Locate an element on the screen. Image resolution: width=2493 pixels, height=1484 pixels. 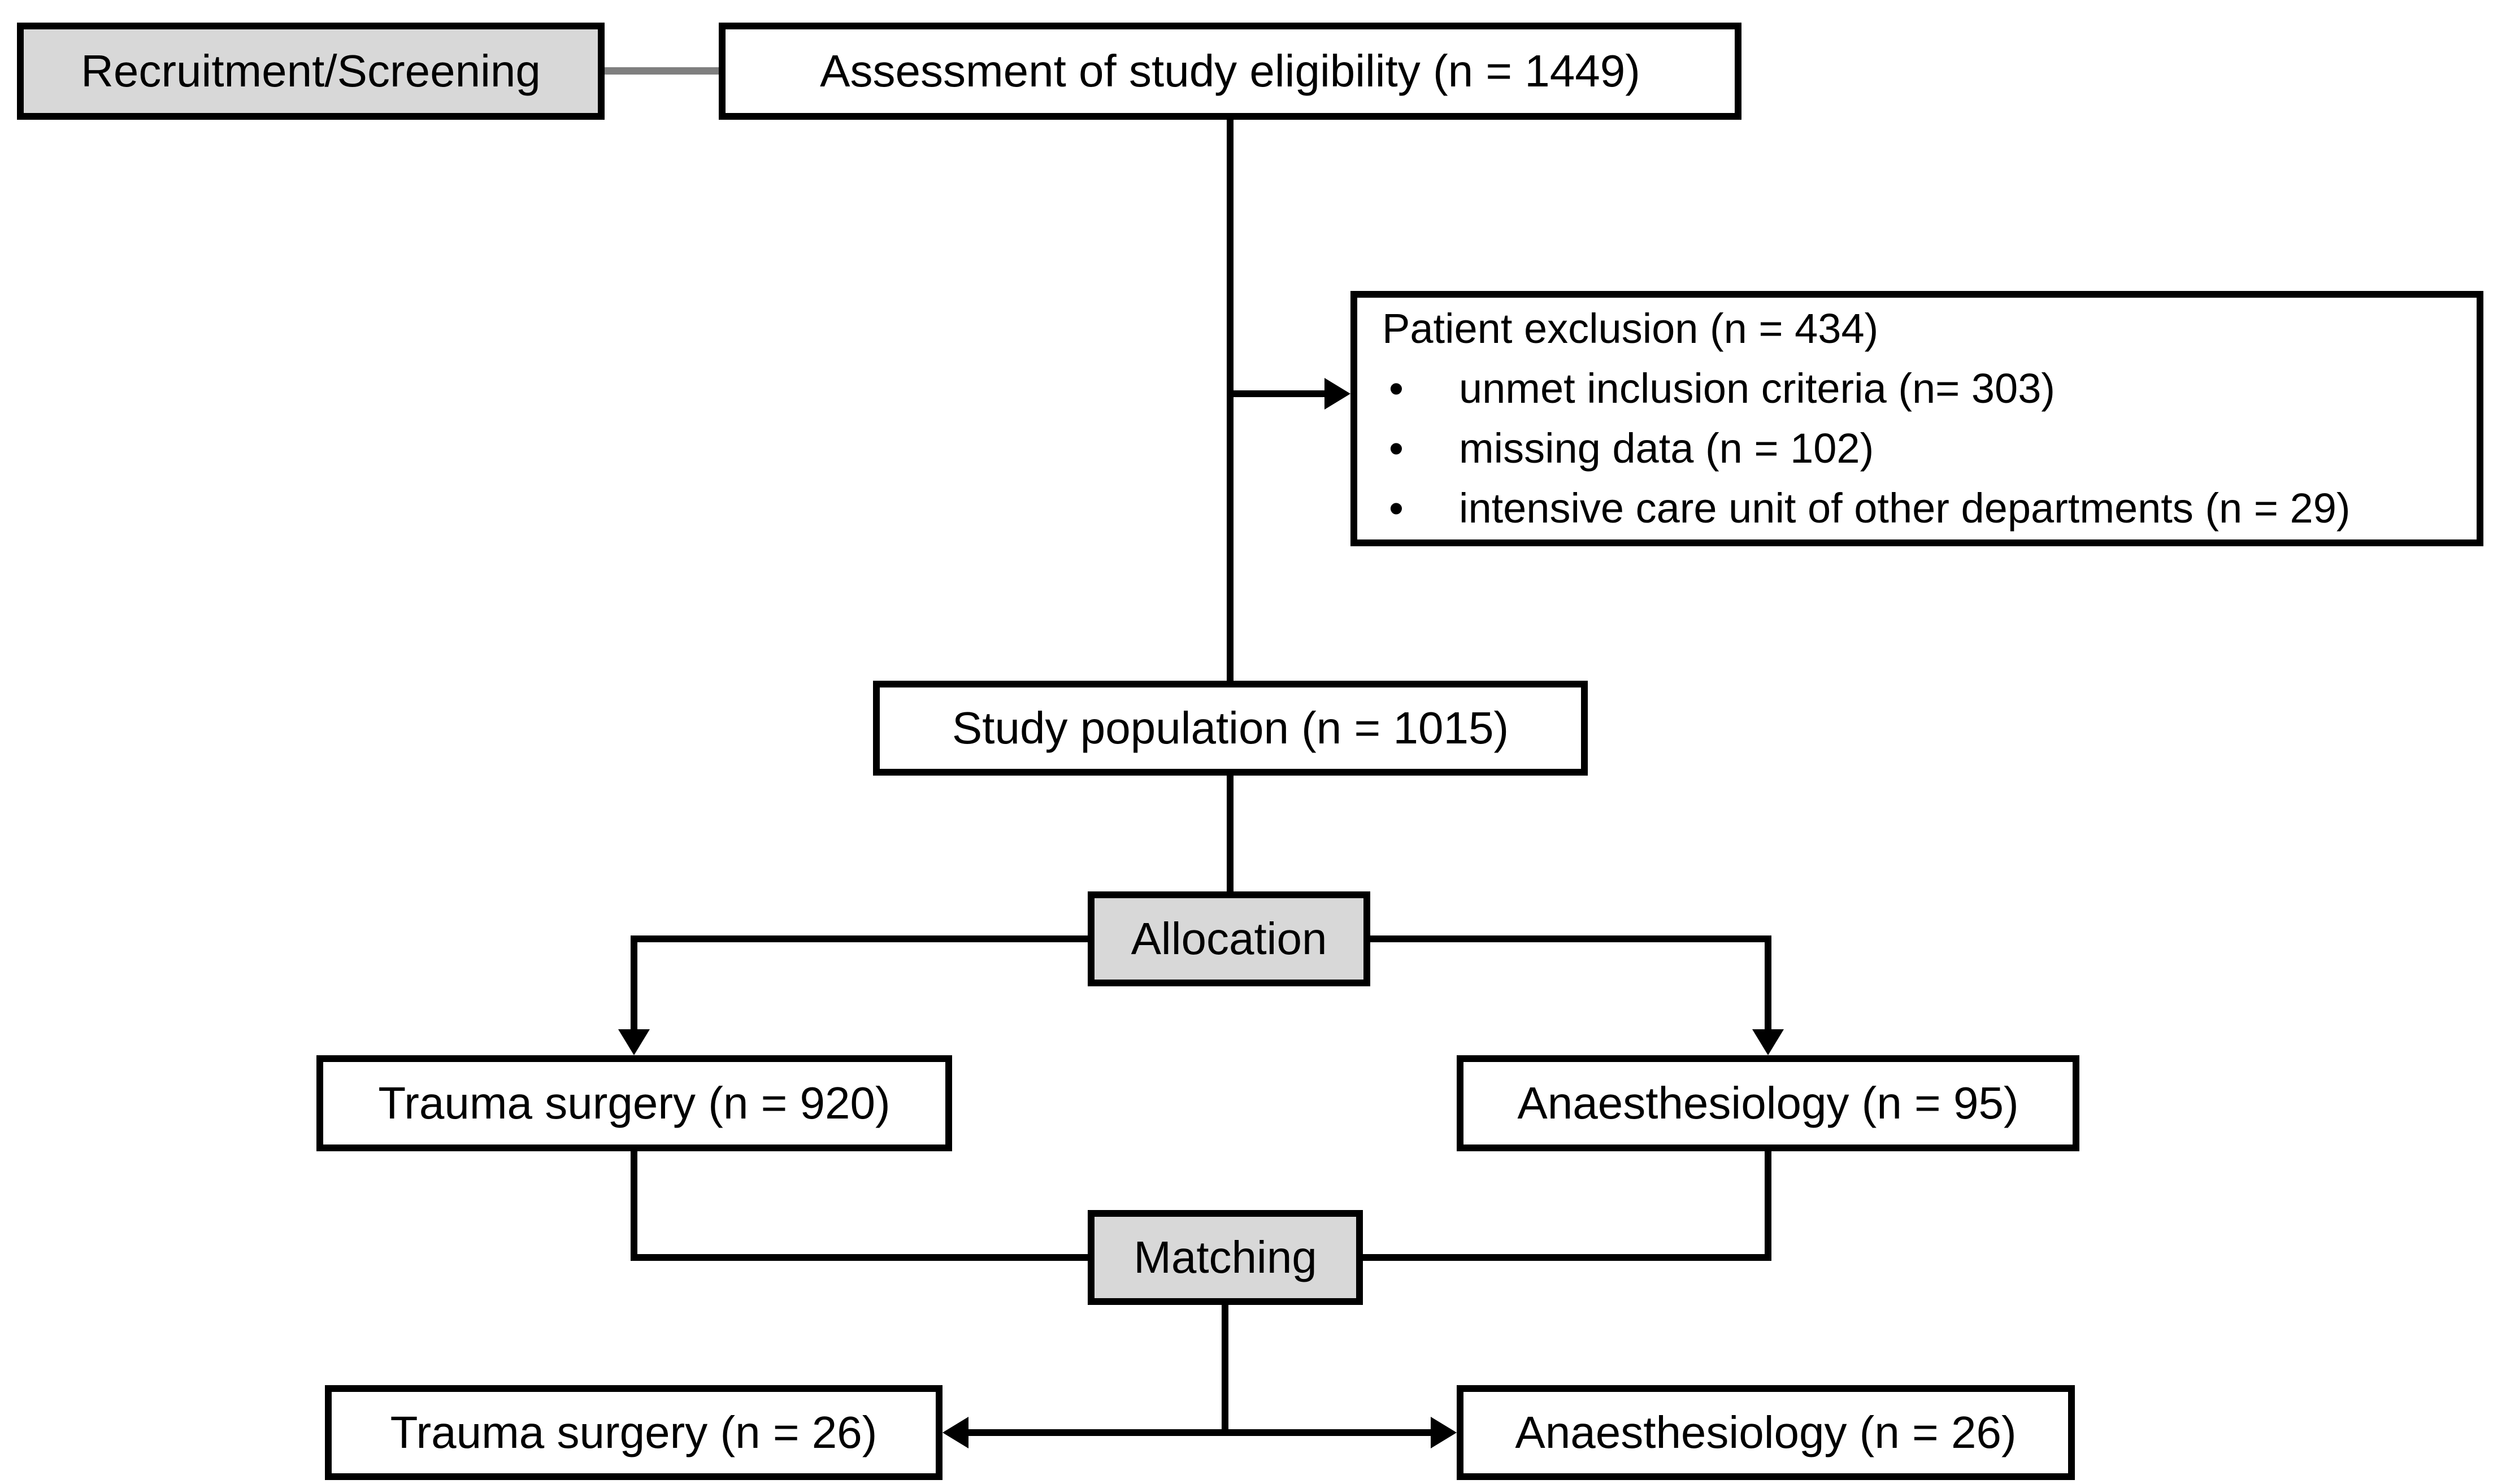
connector-drop-anaesth95 is located at coordinates (1768, 983).